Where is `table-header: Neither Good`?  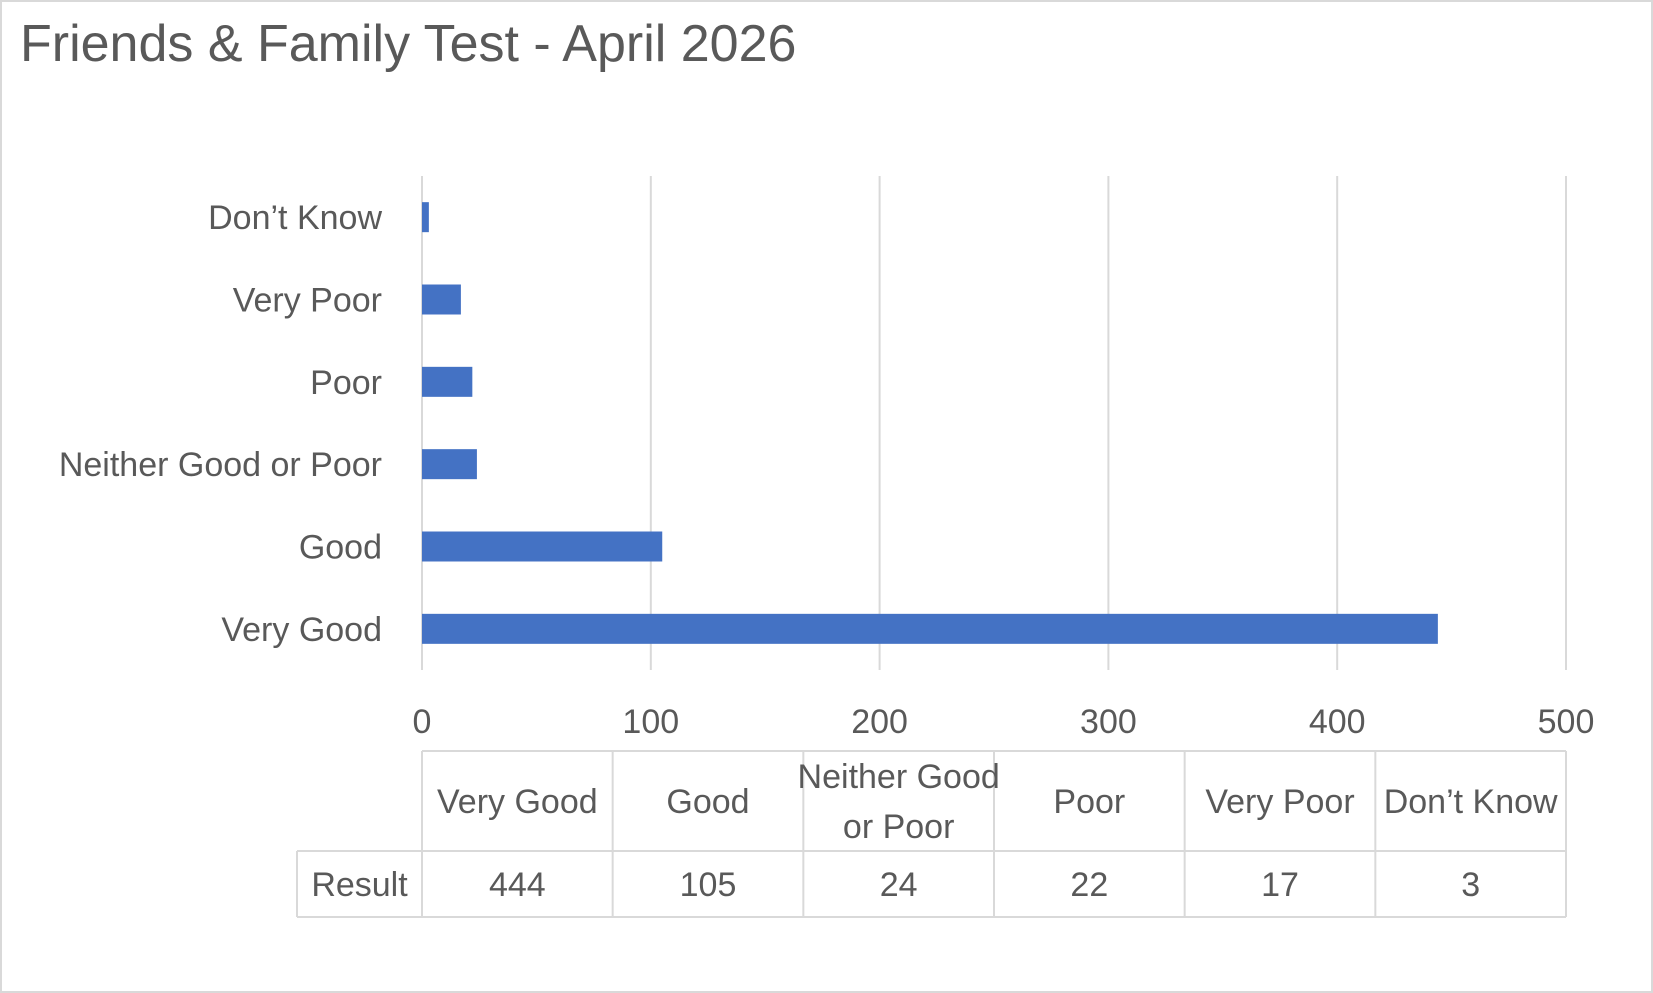 table-header: Neither Good is located at coordinates (899, 777).